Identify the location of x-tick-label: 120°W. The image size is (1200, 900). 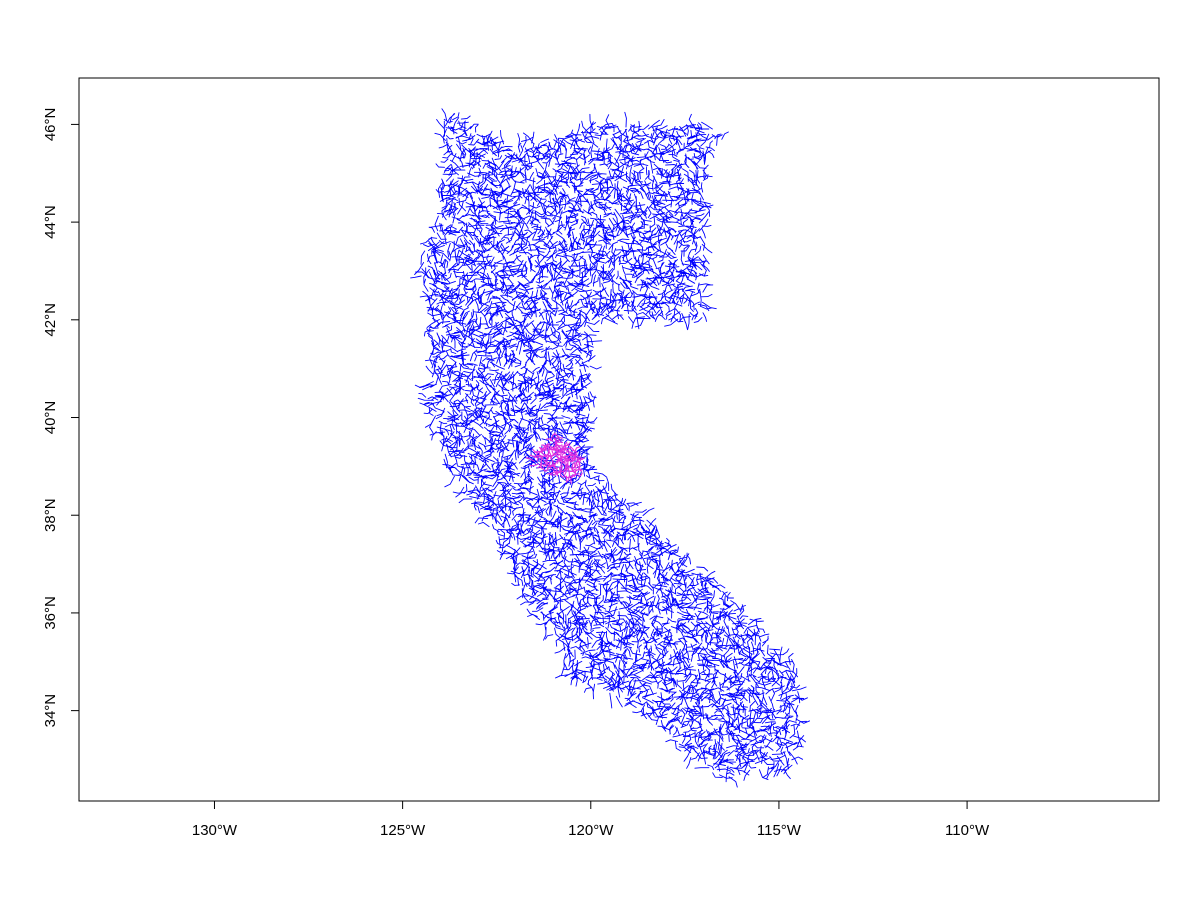
(591, 830).